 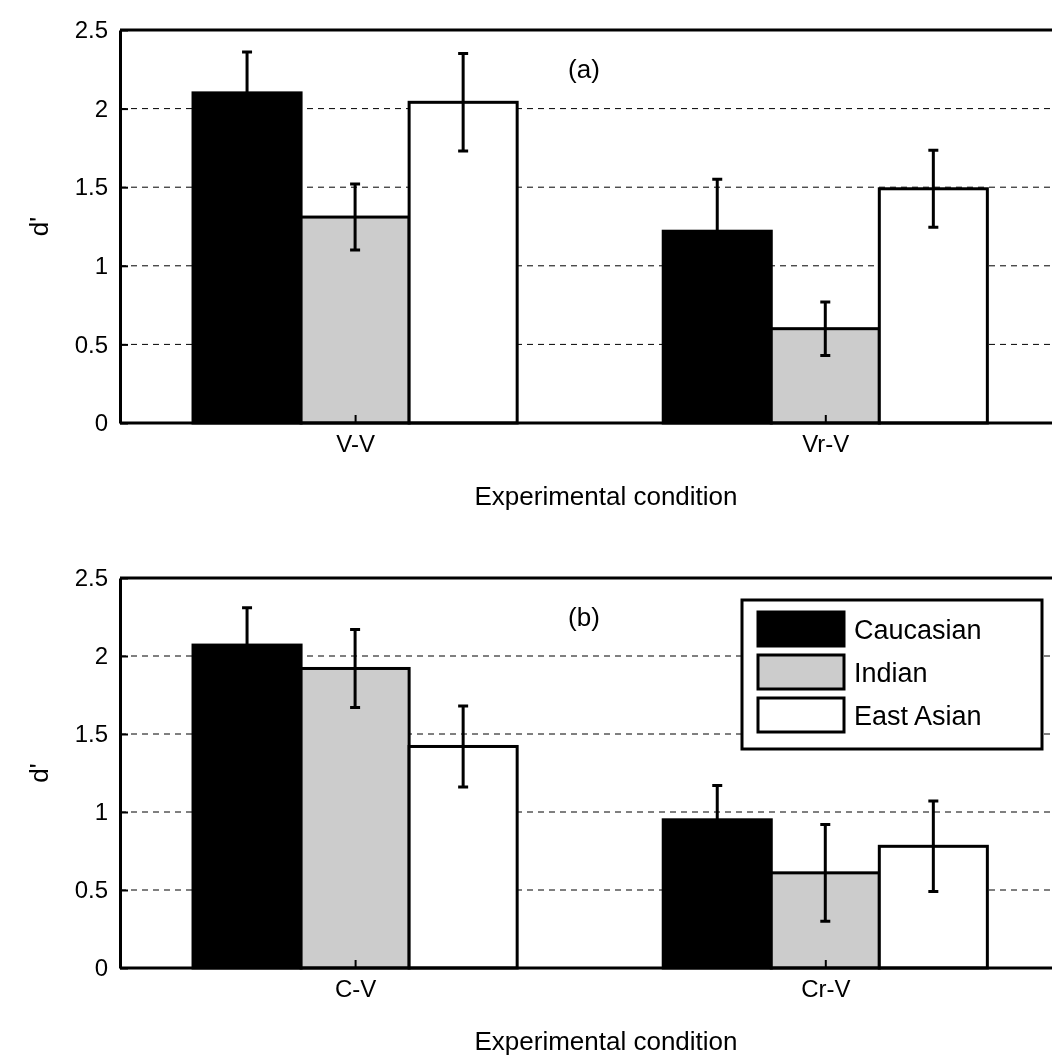 I want to click on legend-label: East Asian, so click(x=918, y=716).